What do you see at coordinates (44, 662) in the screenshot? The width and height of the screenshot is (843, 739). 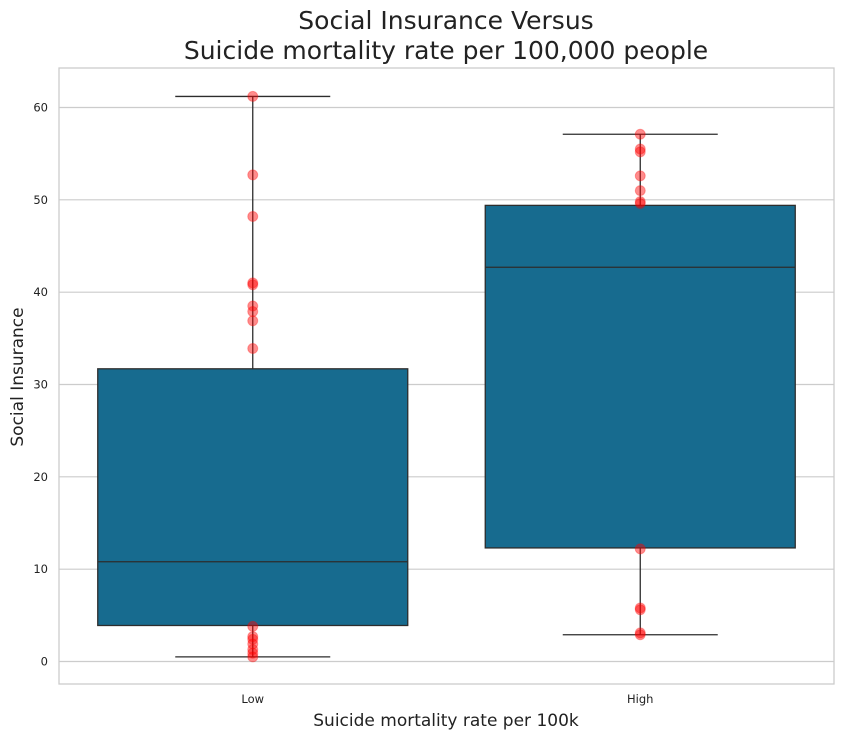 I see `y-tick-label: 0` at bounding box center [44, 662].